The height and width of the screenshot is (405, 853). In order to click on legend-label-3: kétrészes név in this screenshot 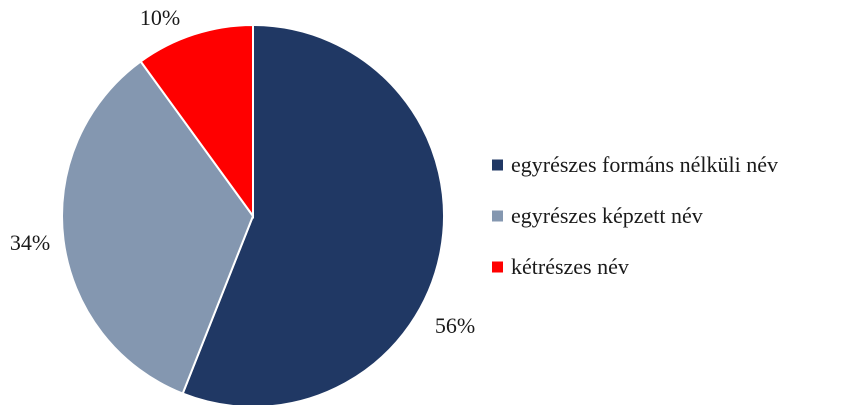, I will do `click(570, 266)`.